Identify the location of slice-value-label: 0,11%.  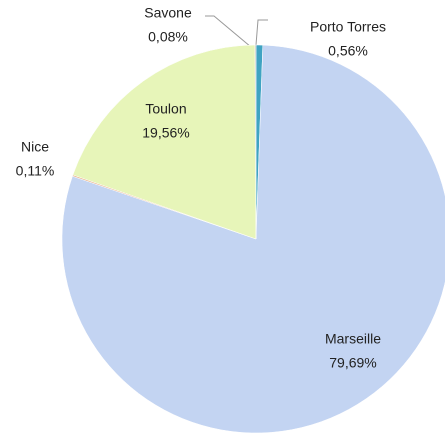
(35, 171).